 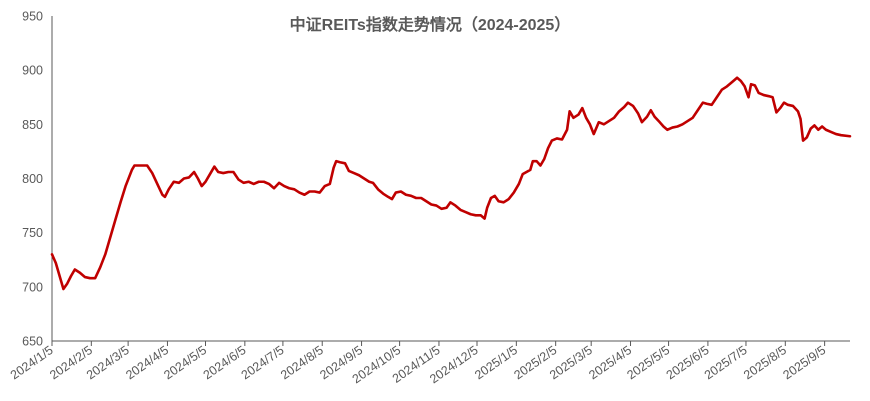 I want to click on x-tick-label: 2024/7/5, so click(x=263, y=362).